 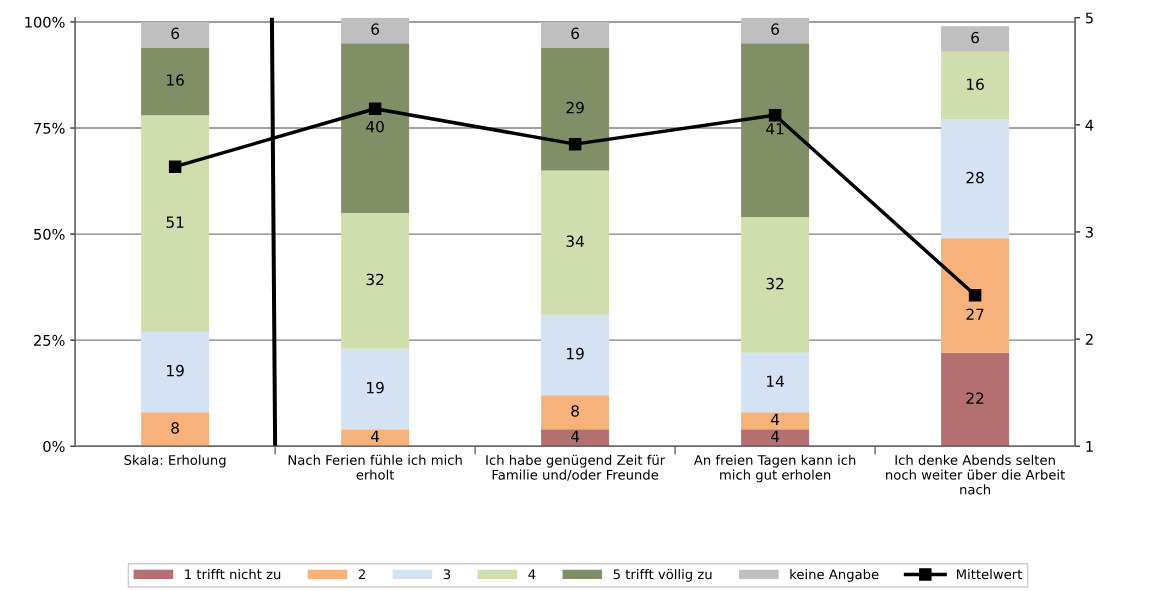 I want to click on y2-tick-label: 2, so click(x=1089, y=339).